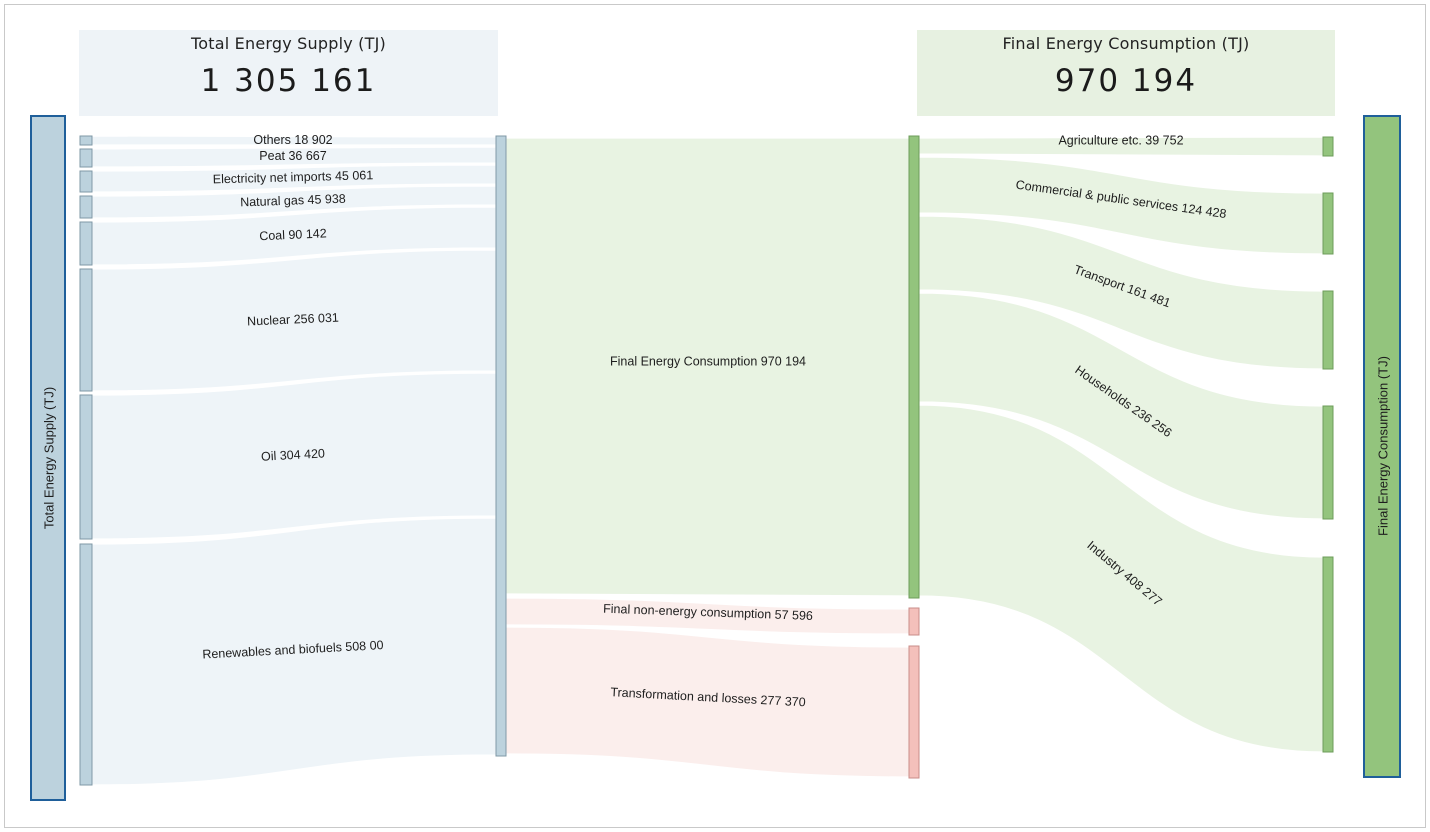 This screenshot has width=1430, height=832. Describe the element at coordinates (501, 446) in the screenshot. I see `node-total-energy-supply` at that location.